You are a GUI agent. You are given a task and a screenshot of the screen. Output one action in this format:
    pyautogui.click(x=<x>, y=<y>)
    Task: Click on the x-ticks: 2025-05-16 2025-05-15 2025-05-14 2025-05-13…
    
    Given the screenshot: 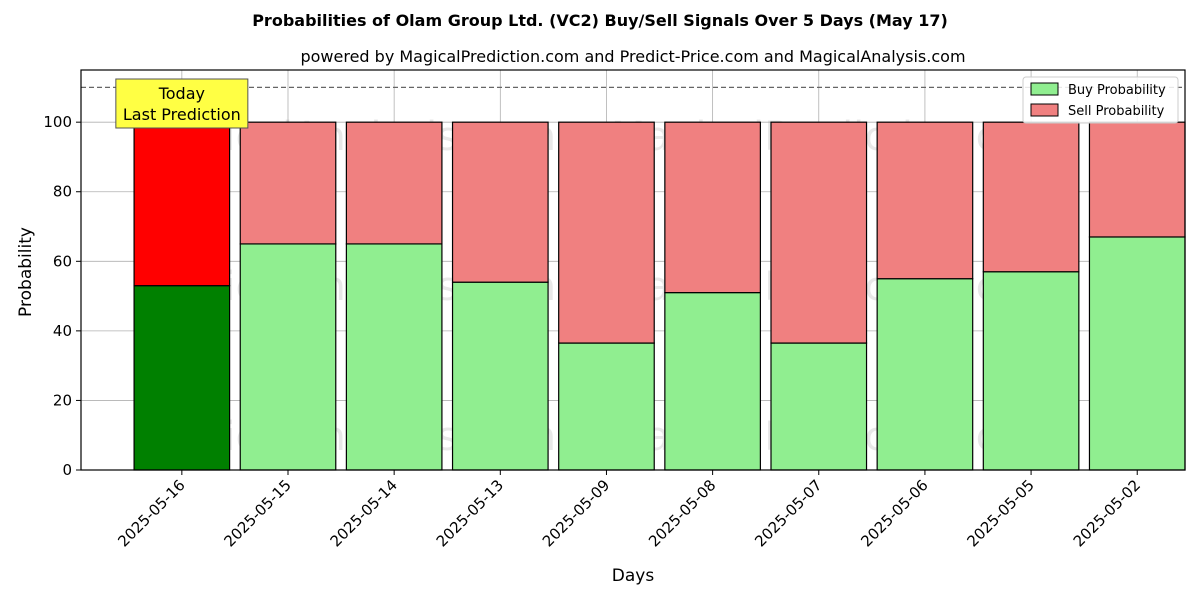 What is the action you would take?
    pyautogui.click(x=629, y=510)
    